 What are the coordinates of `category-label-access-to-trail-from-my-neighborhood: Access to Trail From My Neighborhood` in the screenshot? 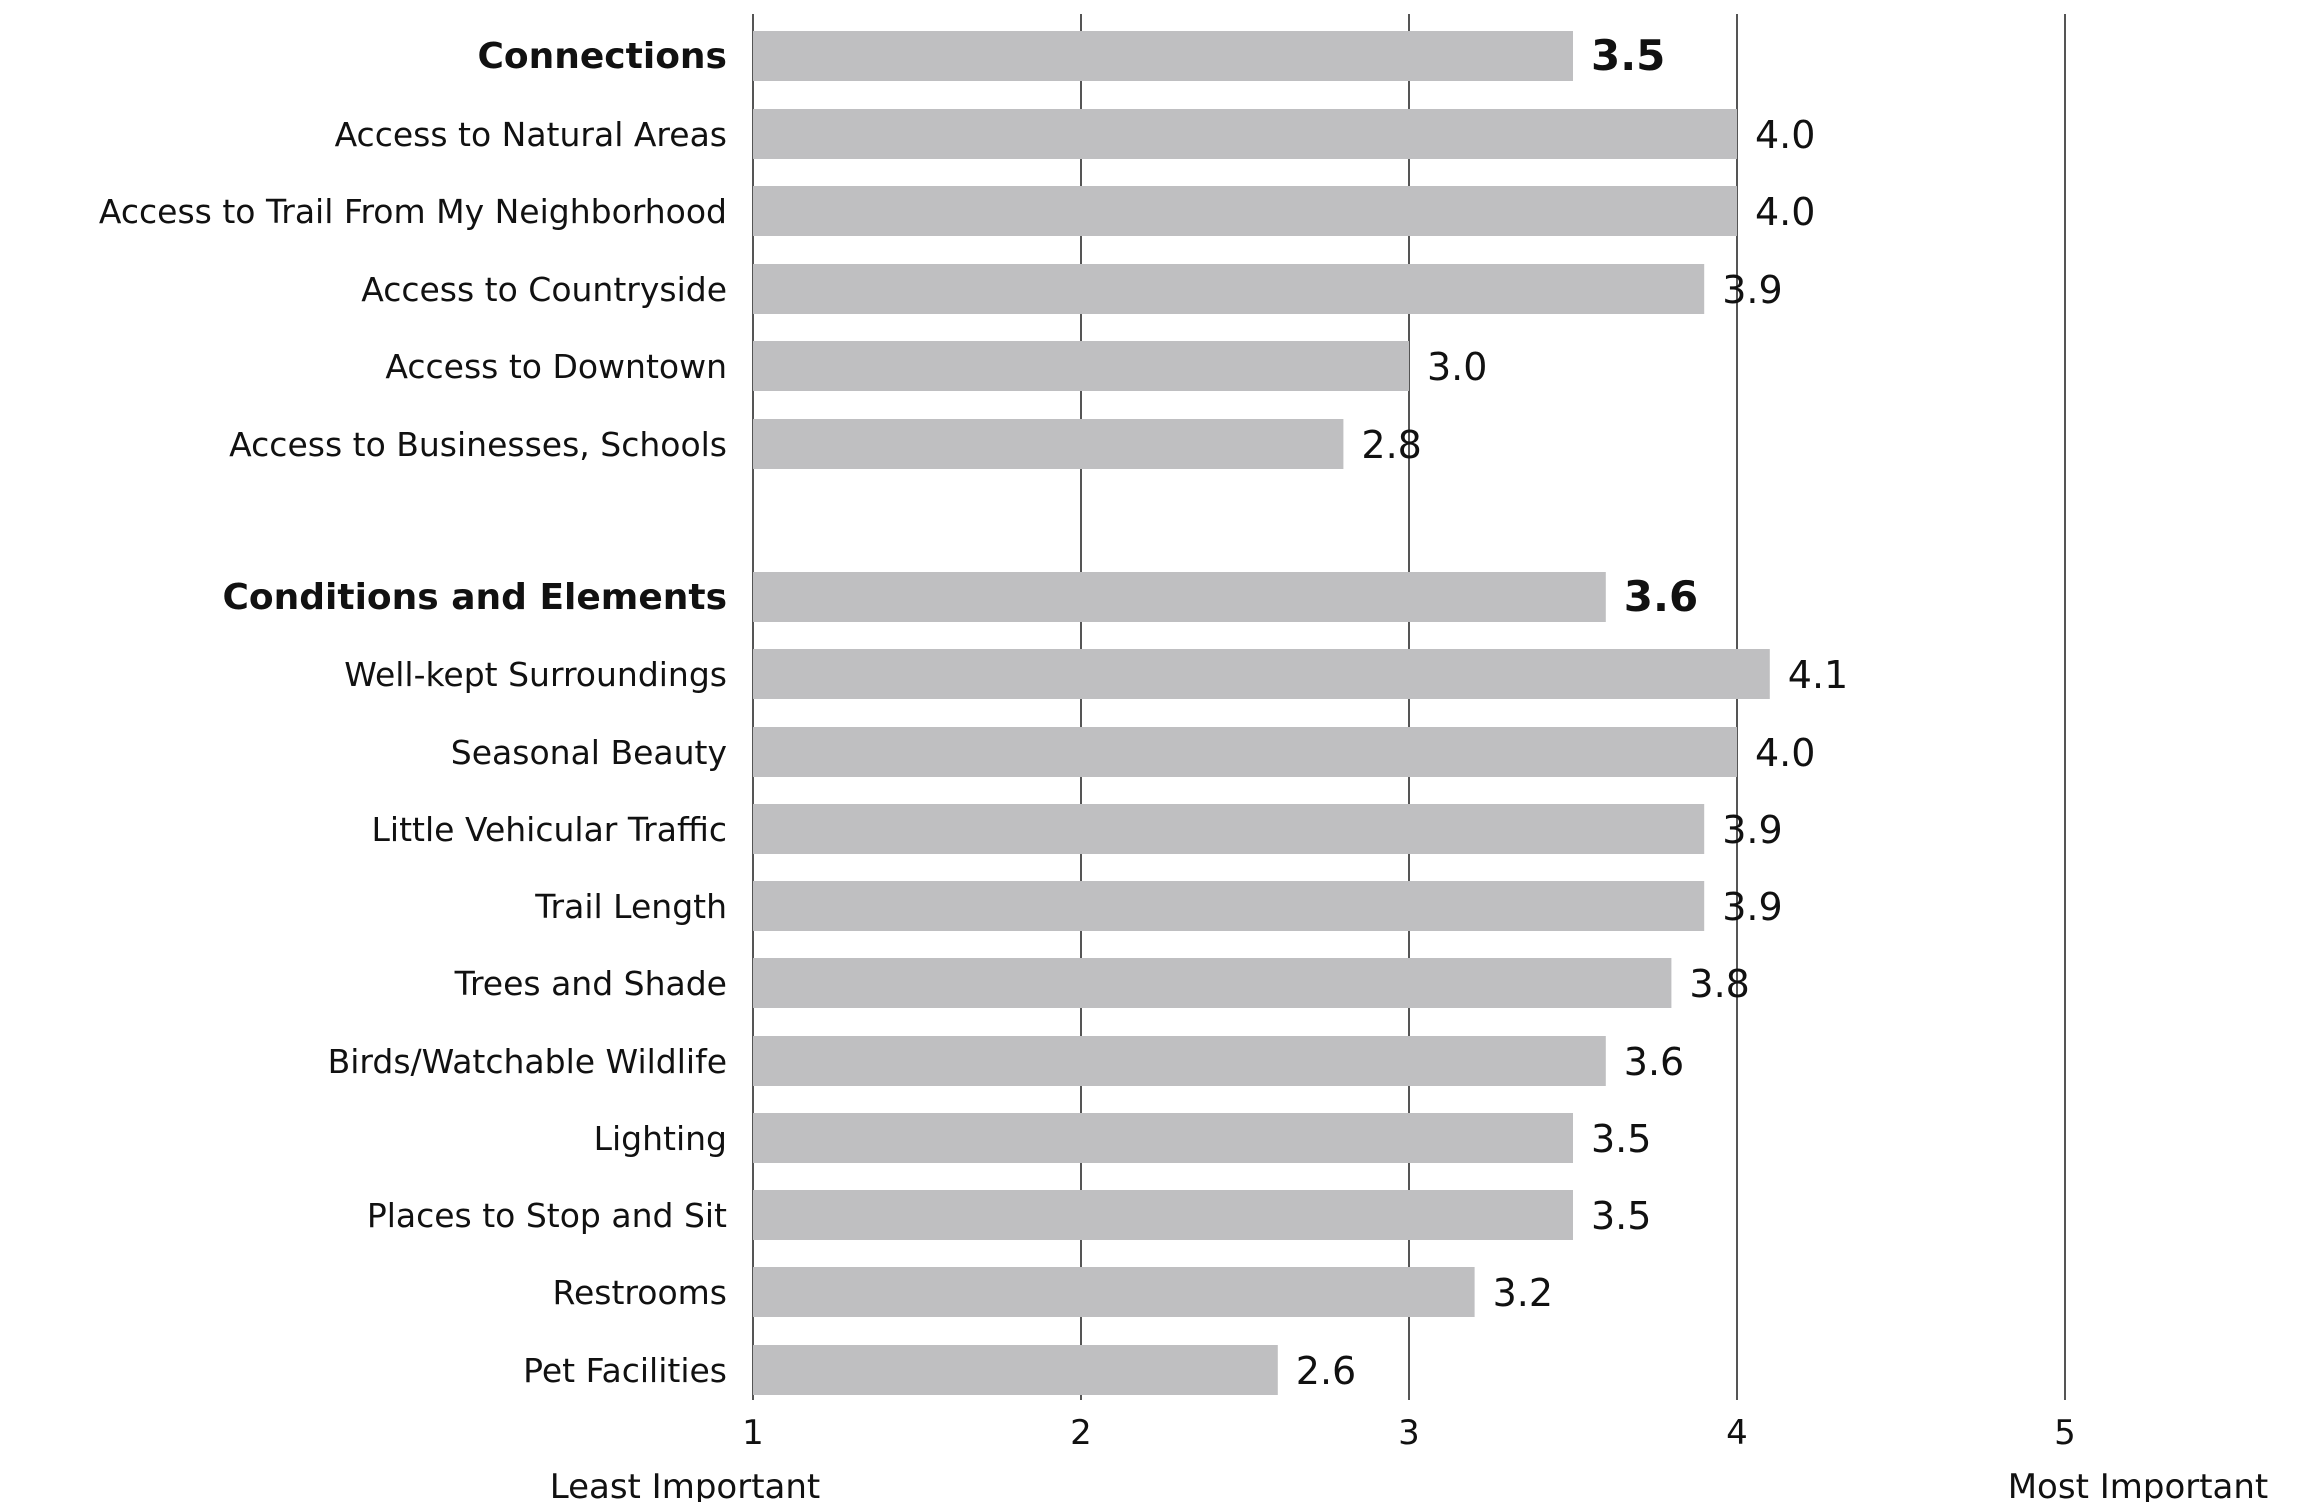 It's located at (413, 211).